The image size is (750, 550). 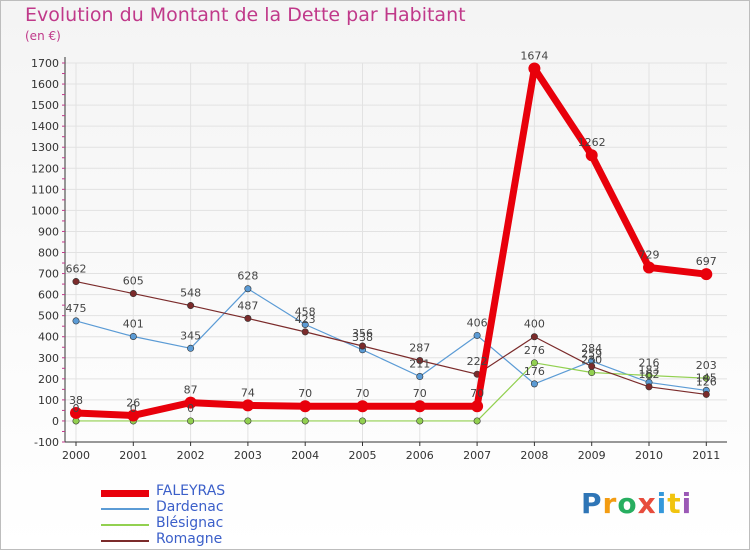 I want to click on data-label: 203, so click(x=706, y=365).